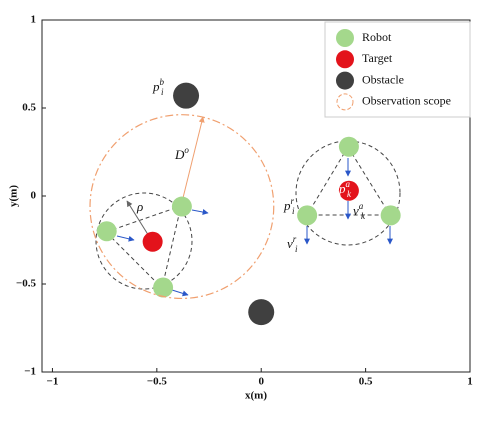 The height and width of the screenshot is (423, 500). What do you see at coordinates (377, 37) in the screenshot?
I see `legend-label: Robot` at bounding box center [377, 37].